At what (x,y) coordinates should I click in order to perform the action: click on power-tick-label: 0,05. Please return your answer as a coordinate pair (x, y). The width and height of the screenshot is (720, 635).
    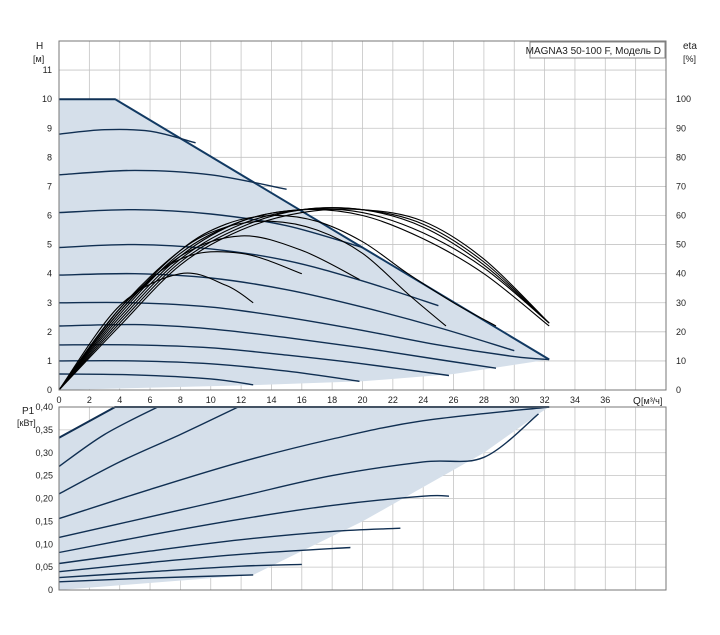
    Looking at the image, I should click on (44, 567).